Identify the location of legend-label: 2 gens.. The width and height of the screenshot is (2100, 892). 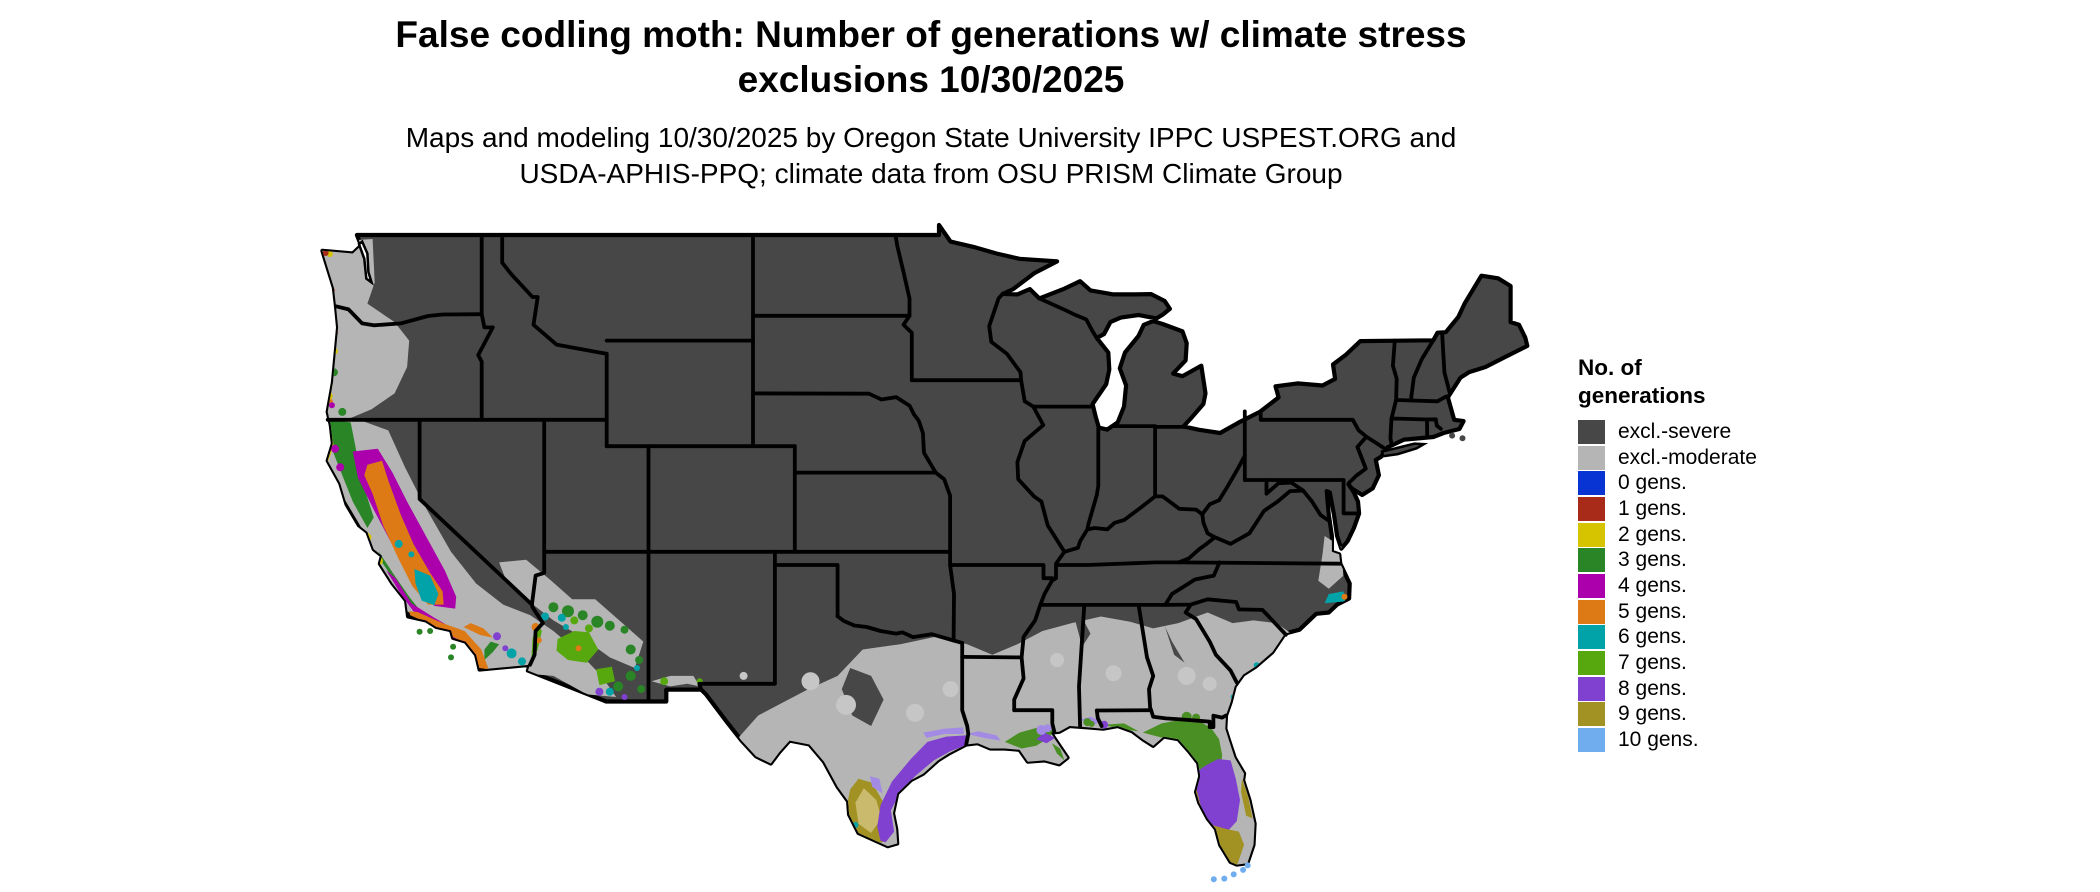
(1652, 534).